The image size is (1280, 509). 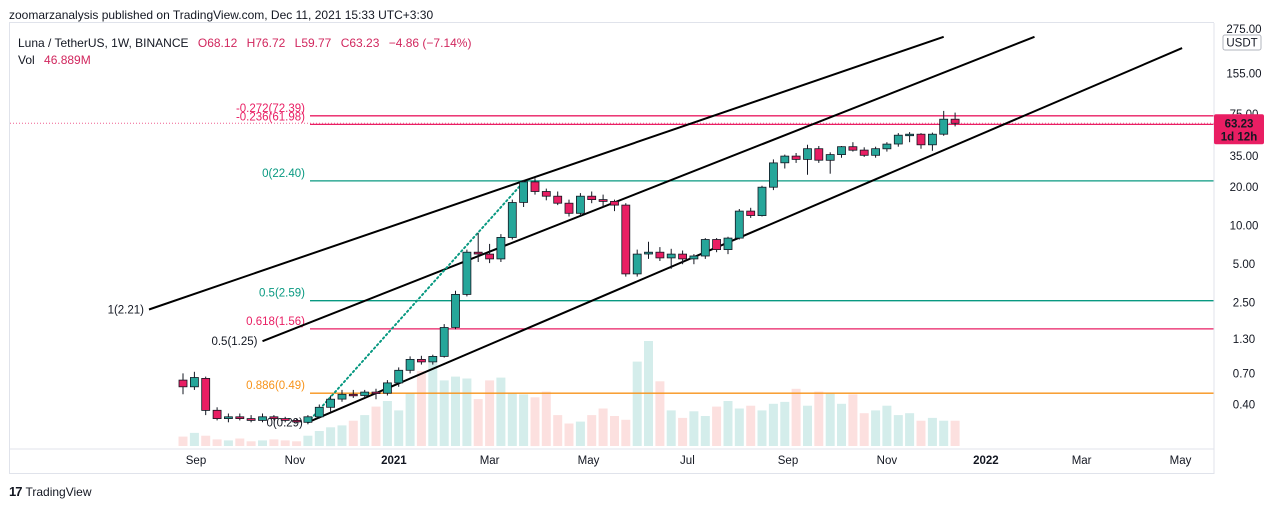 I want to click on open-value: O68.12, so click(x=217, y=43).